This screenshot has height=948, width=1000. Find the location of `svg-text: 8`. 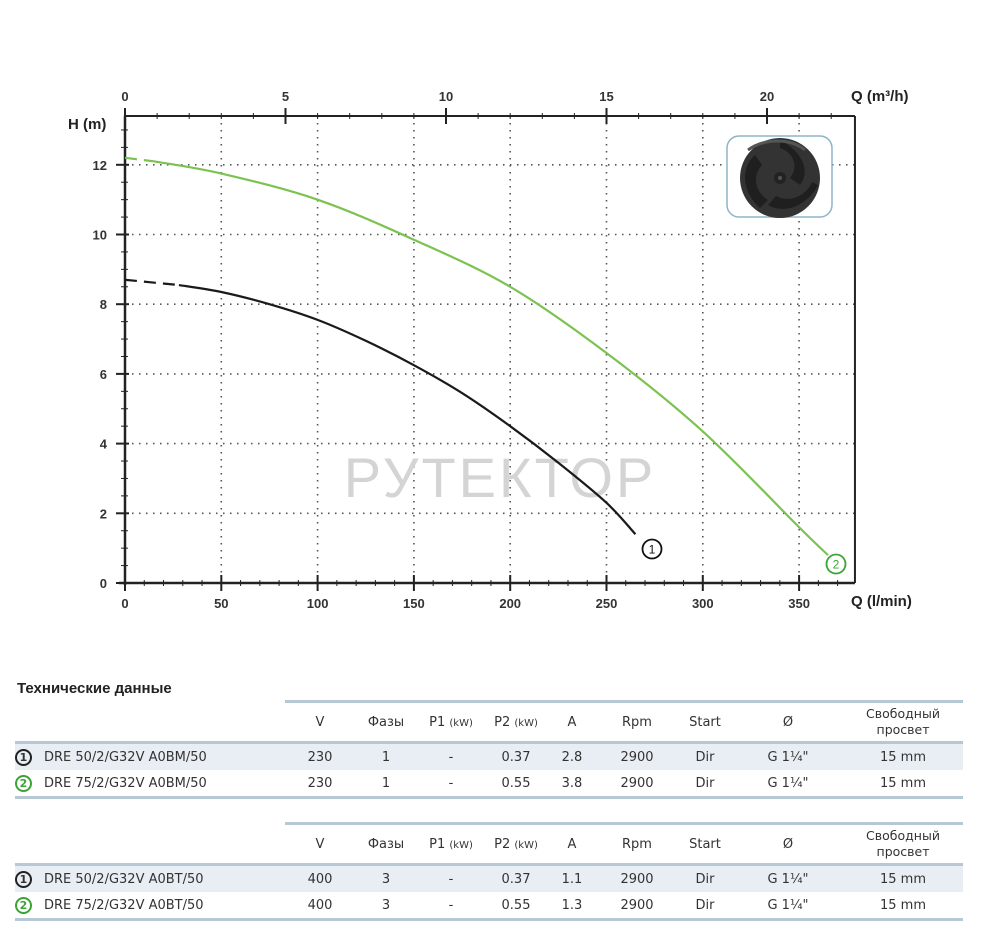

svg-text: 8 is located at coordinates (103, 304).